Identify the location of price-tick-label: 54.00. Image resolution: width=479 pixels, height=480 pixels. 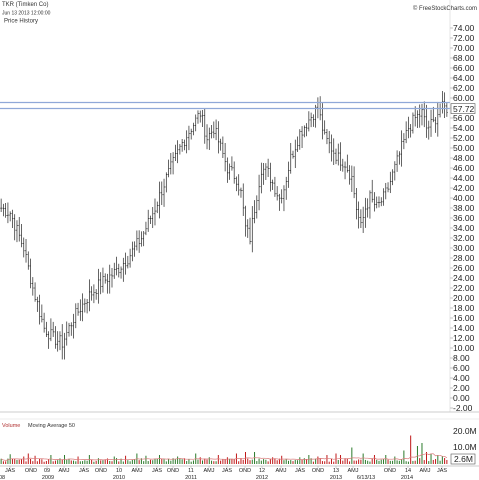
(464, 128).